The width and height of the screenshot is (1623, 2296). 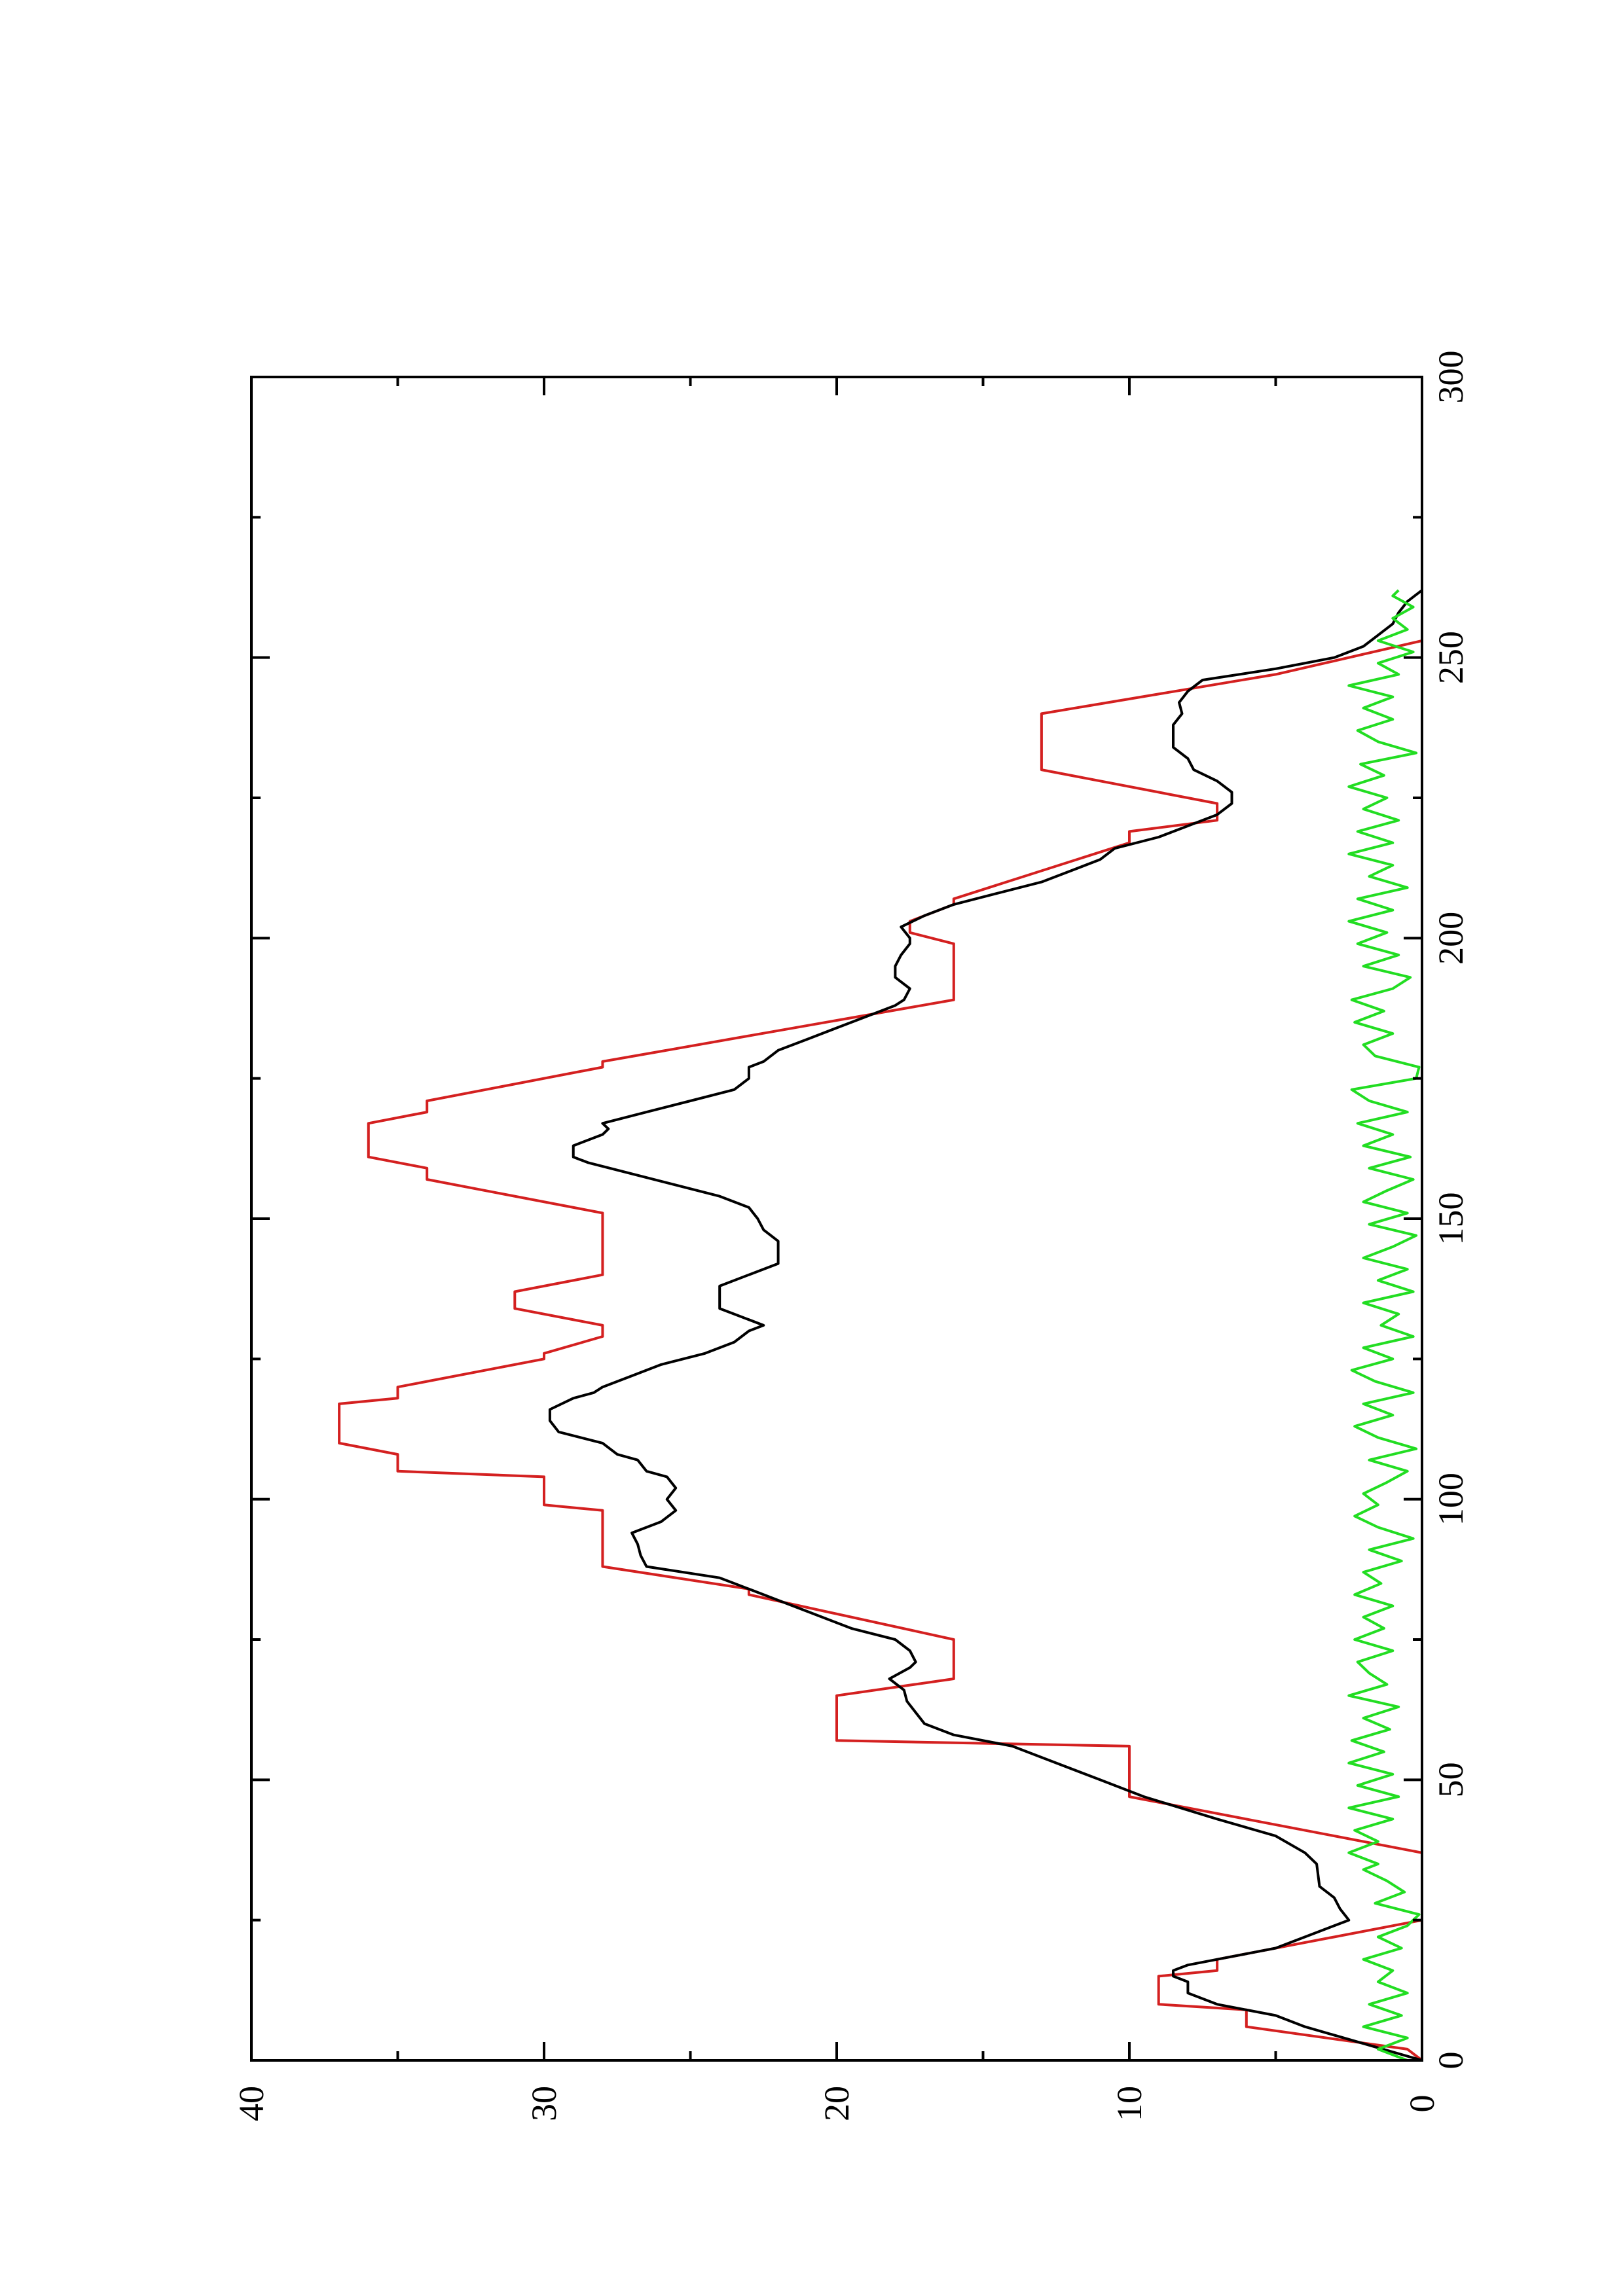 What do you see at coordinates (1450, 377) in the screenshot?
I see `x-tick-label: 300` at bounding box center [1450, 377].